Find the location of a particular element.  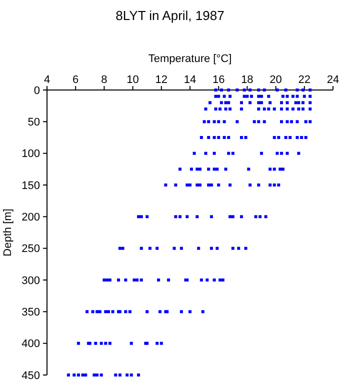

y-tick-label: 450 is located at coordinates (31, 376).